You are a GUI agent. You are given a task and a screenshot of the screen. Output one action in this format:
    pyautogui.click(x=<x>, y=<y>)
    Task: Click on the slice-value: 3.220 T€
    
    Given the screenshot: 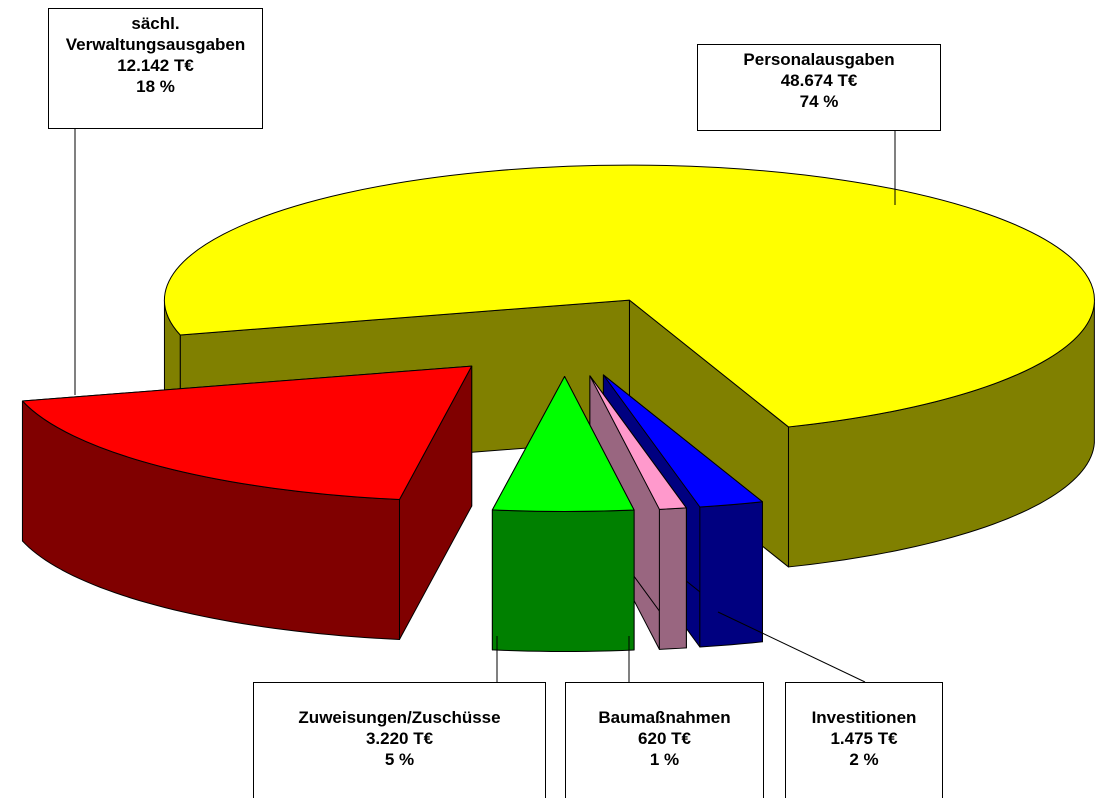 What is the action you would take?
    pyautogui.click(x=399, y=738)
    